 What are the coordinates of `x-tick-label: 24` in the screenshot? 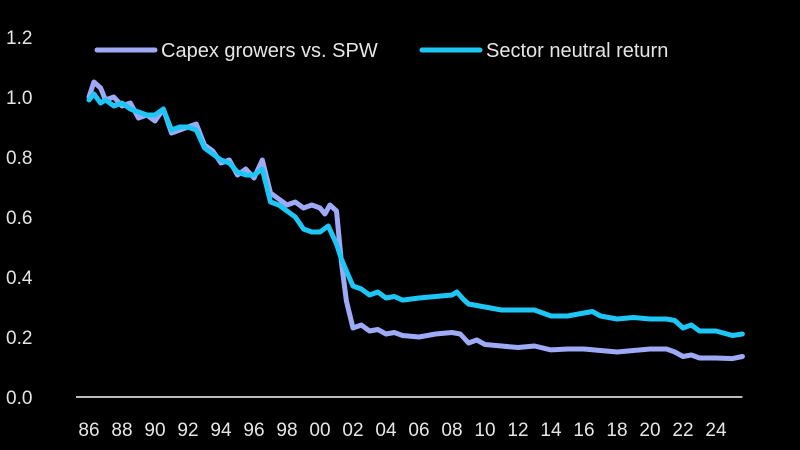 It's located at (716, 430).